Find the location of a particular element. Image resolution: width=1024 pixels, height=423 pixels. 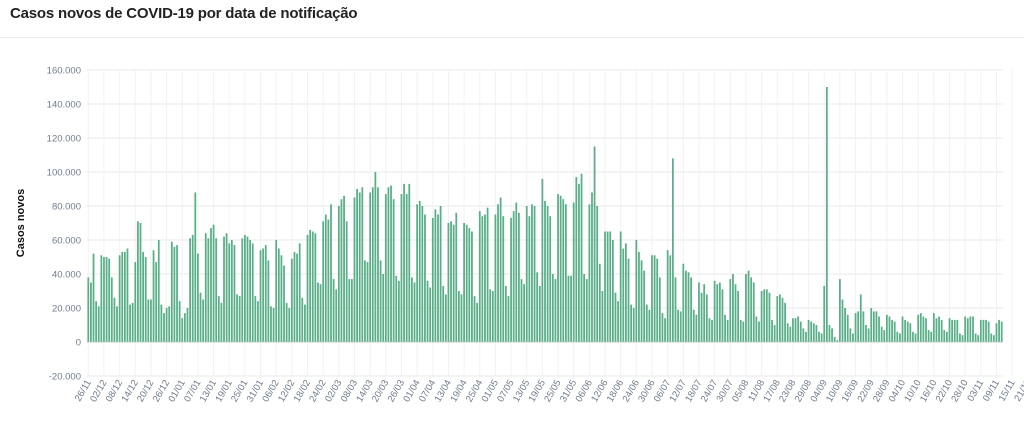

header-divider is located at coordinates (512, 37).